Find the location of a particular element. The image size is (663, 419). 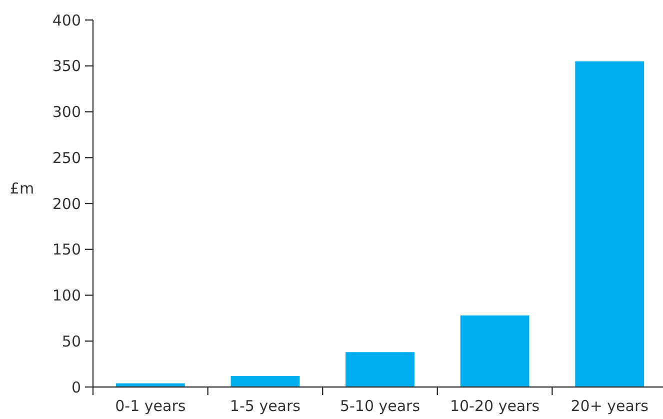

x-tick-label: 5-10 years is located at coordinates (380, 406).